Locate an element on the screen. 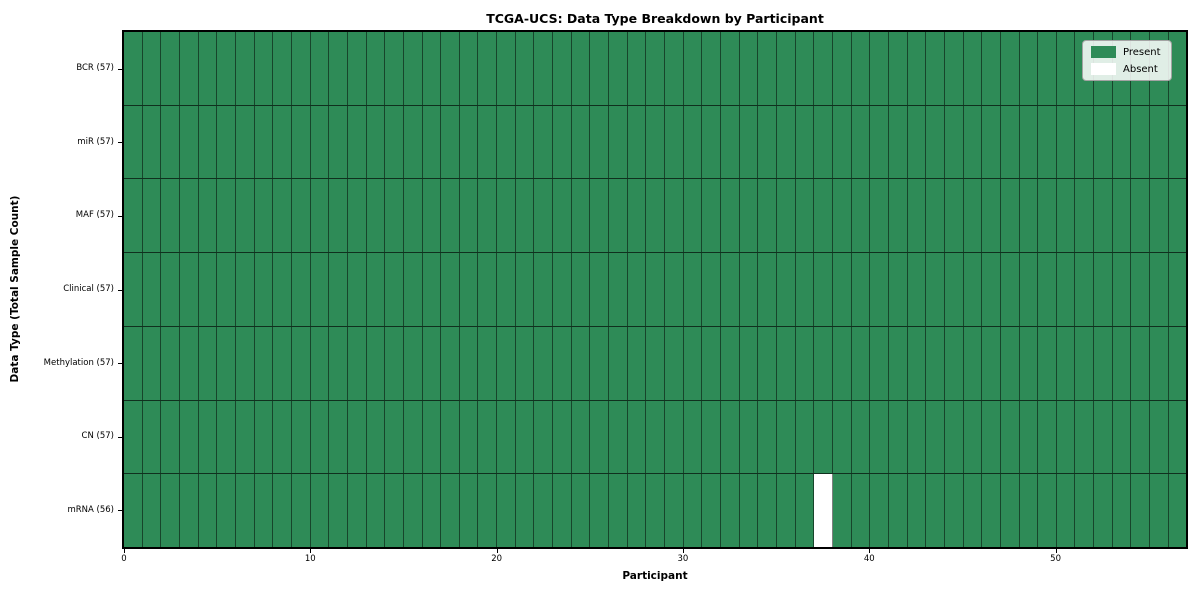 Image resolution: width=1200 pixels, height=600 pixels. legend-swatch is located at coordinates (1103, 52).